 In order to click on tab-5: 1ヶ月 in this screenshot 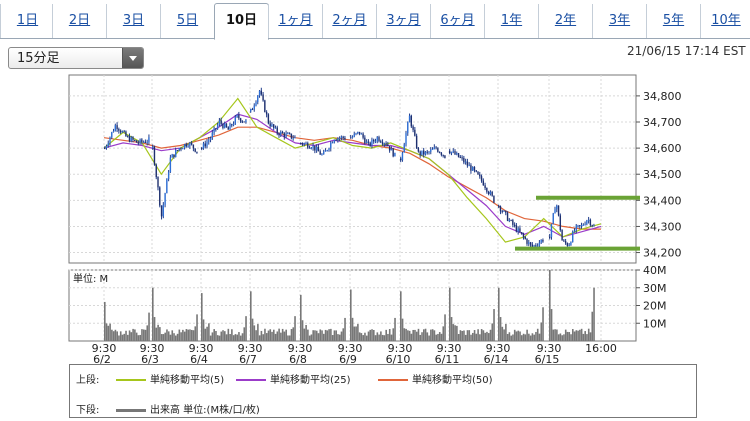, I will do `click(295, 21)`.